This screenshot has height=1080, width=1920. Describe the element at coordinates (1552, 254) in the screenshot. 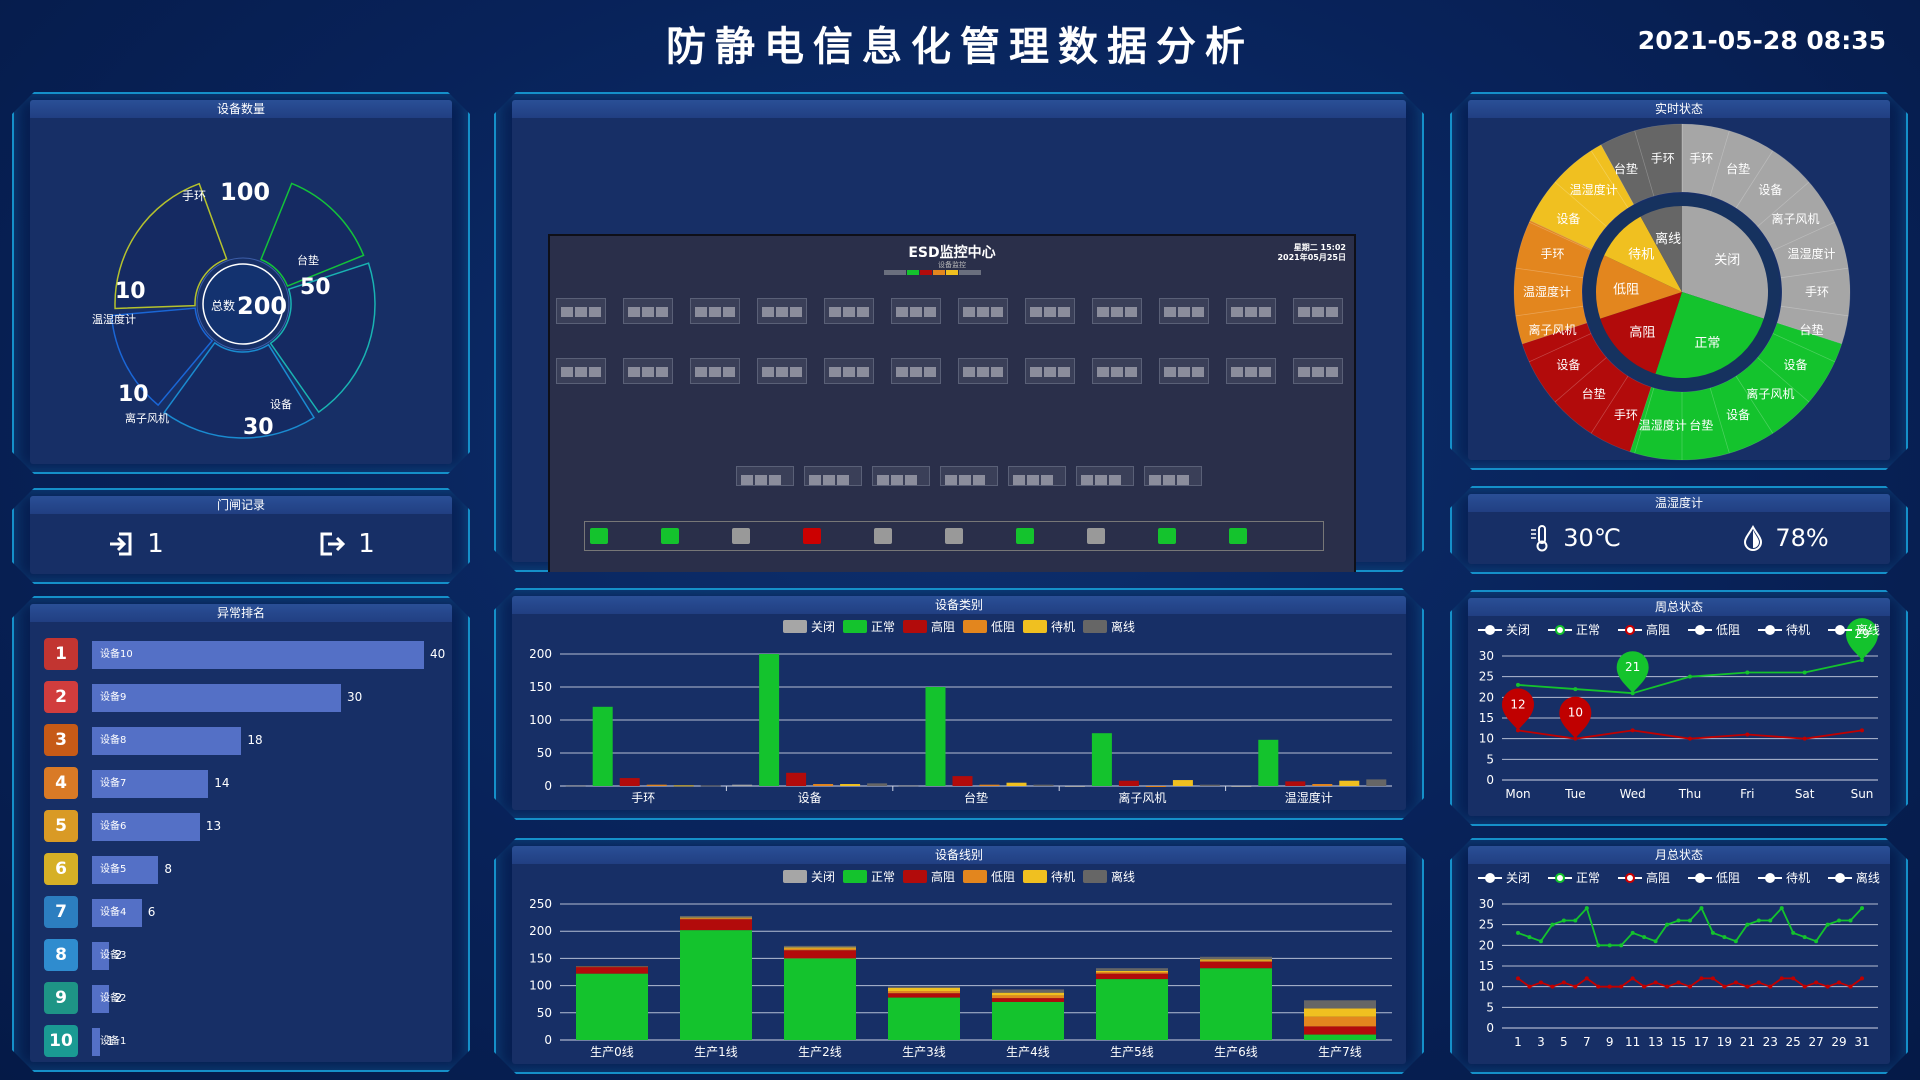

I see `outer-label: 手环` at that location.